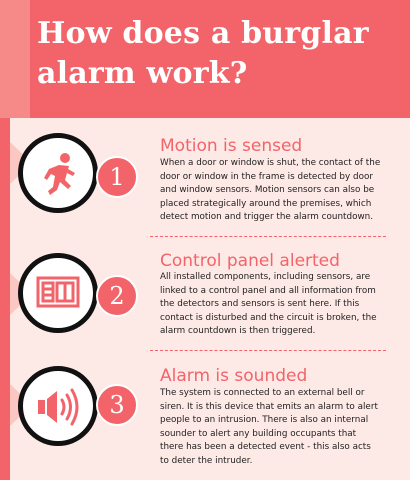 The height and width of the screenshot is (480, 410). Describe the element at coordinates (117, 177) in the screenshot. I see `step-number-badge: 1` at that location.